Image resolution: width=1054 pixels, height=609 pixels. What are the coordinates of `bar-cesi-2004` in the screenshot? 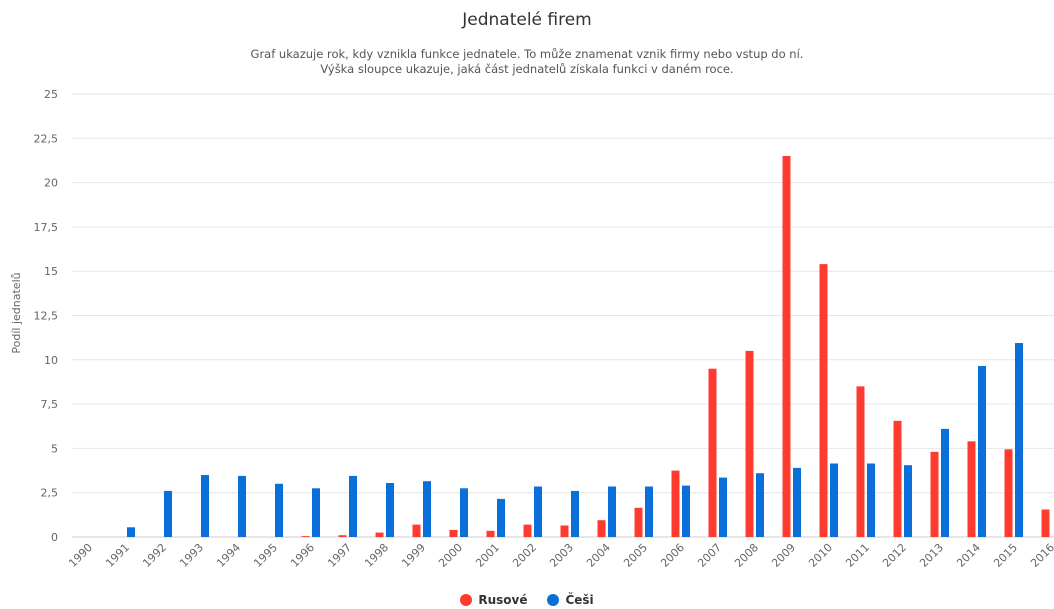 It's located at (612, 512).